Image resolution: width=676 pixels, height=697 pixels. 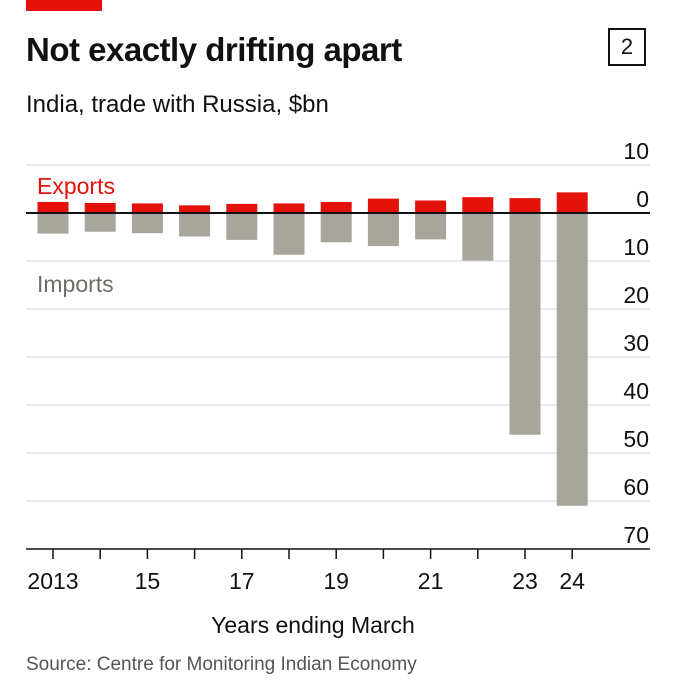 I want to click on y-tick-label: 60, so click(x=636, y=487).